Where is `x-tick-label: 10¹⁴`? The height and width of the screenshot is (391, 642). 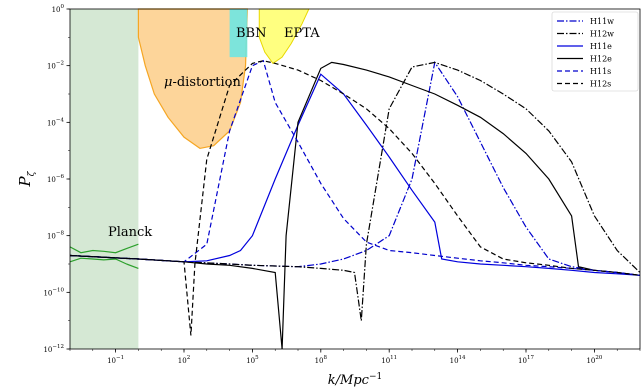
x-tick-label: 10¹⁴ is located at coordinates (458, 360).